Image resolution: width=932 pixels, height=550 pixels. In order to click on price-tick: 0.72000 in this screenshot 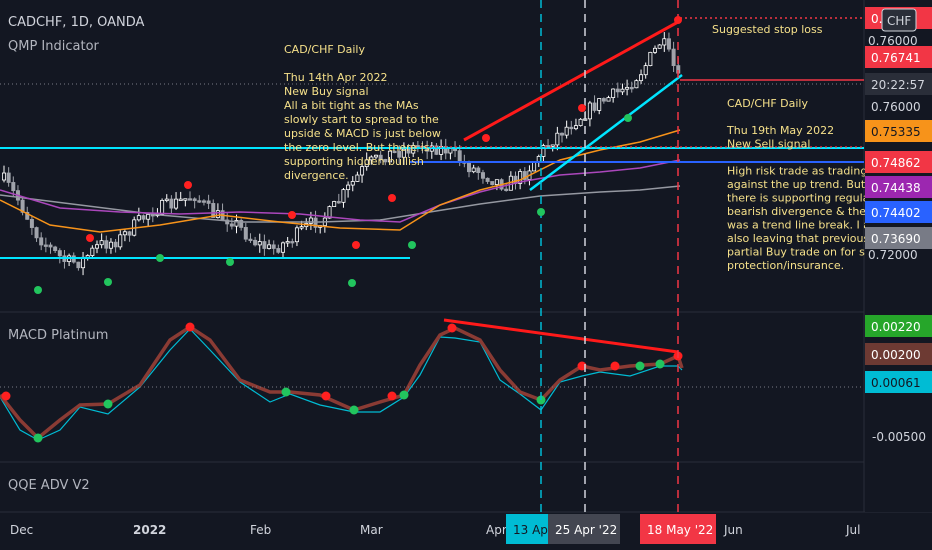, I will do `click(893, 255)`.